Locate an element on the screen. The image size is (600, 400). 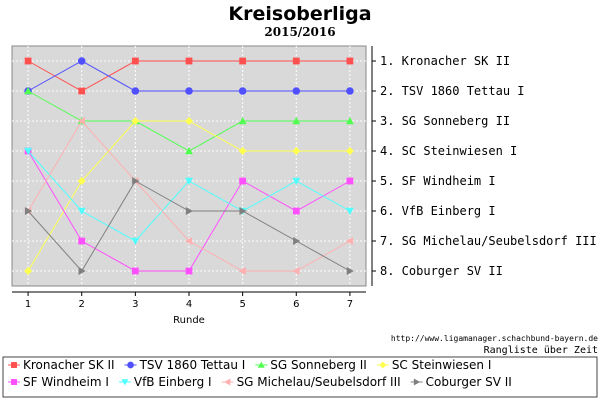
x-tick-label: 3 is located at coordinates (135, 304).